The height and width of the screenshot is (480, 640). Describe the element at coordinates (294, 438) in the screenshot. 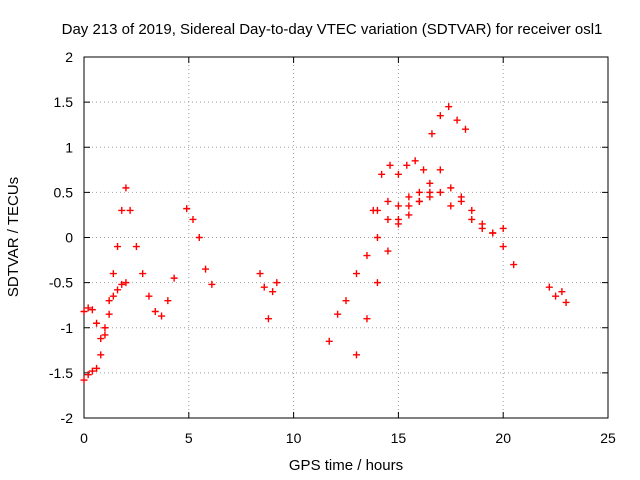

I see `x-tick-label: 10` at that location.